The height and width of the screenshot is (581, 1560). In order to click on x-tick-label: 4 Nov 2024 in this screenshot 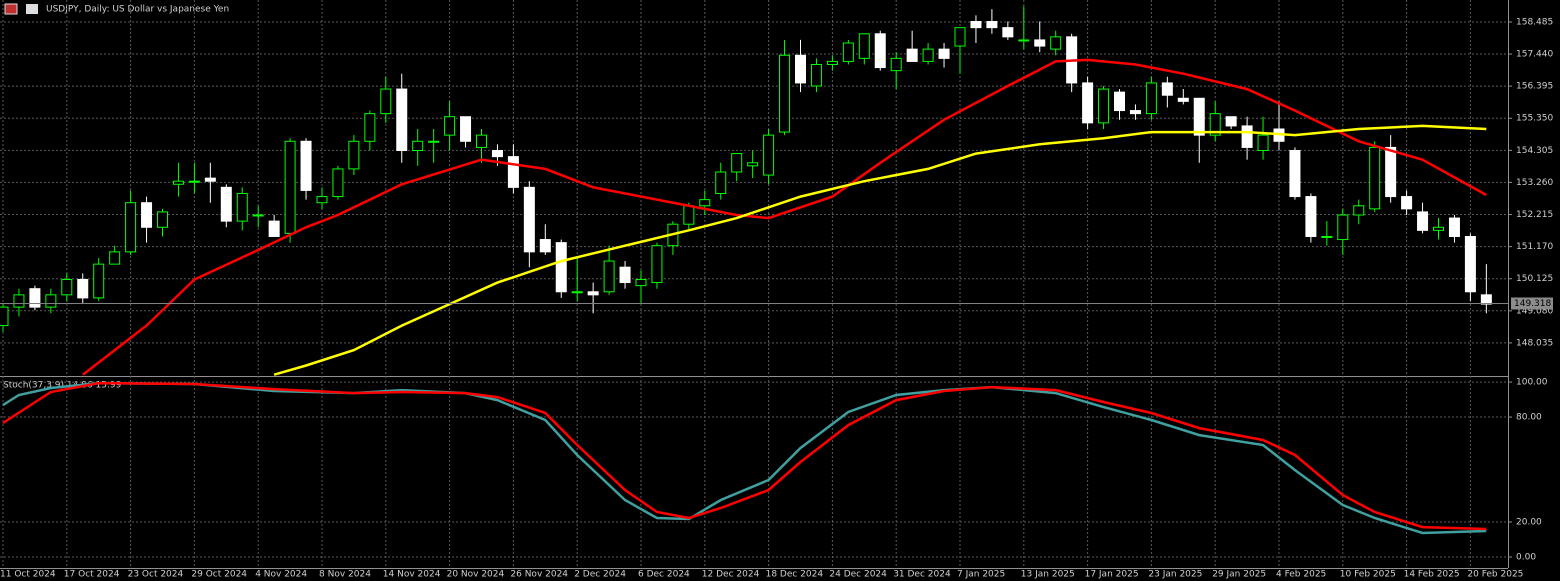, I will do `click(281, 575)`.